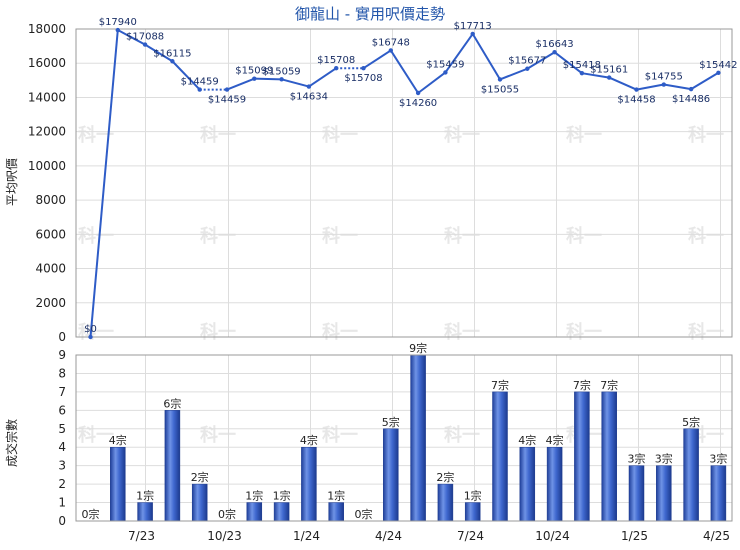  What do you see at coordinates (62, 484) in the screenshot?
I see `volume-y-tick: 2` at bounding box center [62, 484].